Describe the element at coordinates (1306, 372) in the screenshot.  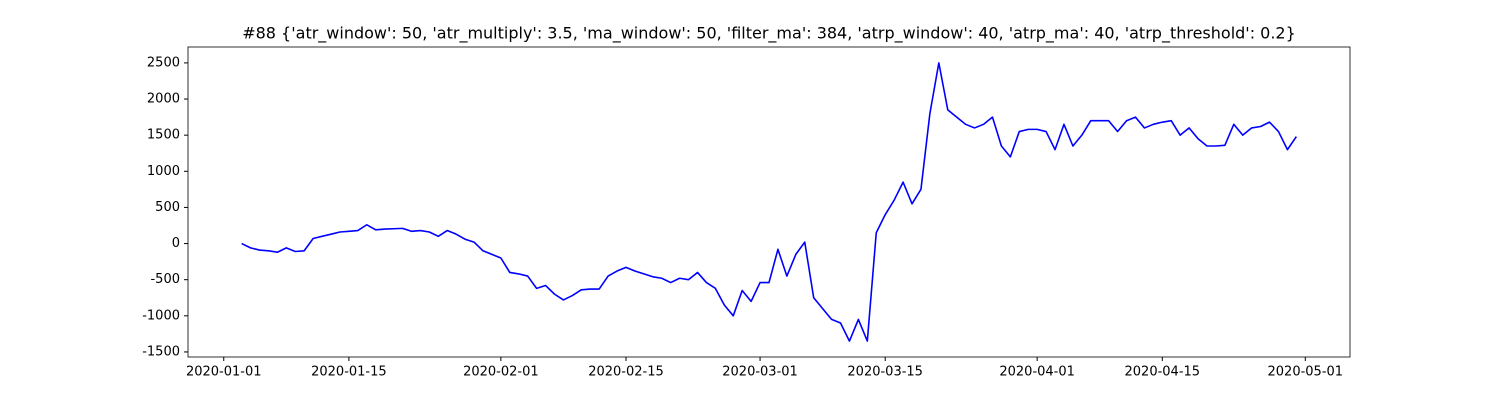
I see `x-tick-label: 2020-05-01` at that location.